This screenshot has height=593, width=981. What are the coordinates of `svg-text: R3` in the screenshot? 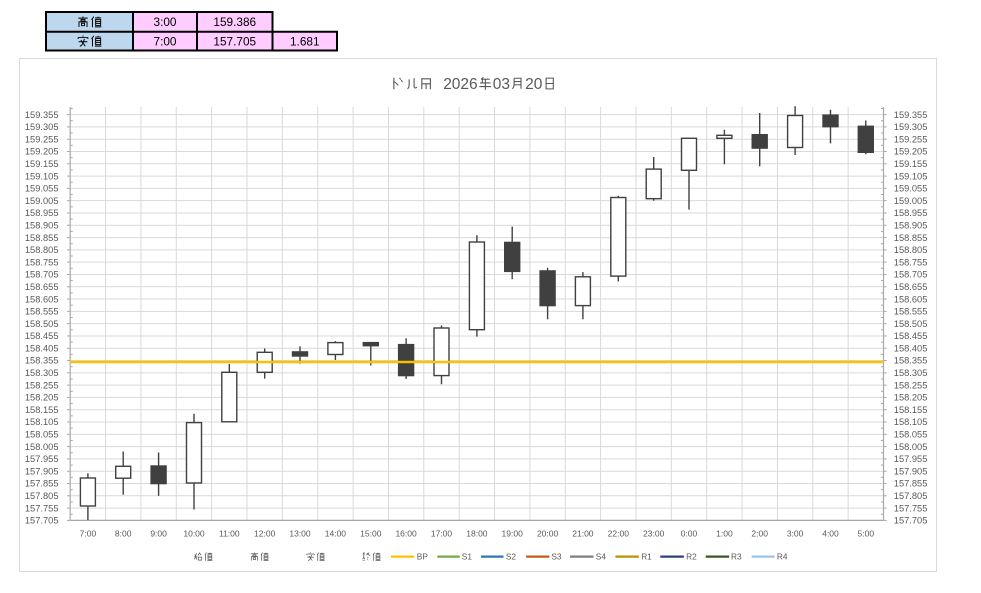 It's located at (736, 557).